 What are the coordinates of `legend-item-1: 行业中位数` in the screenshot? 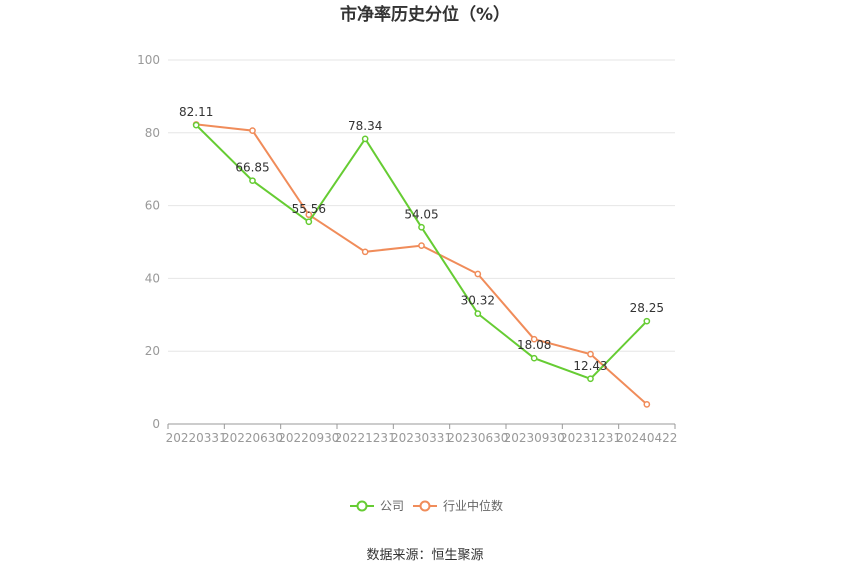 It's located at (458, 505).